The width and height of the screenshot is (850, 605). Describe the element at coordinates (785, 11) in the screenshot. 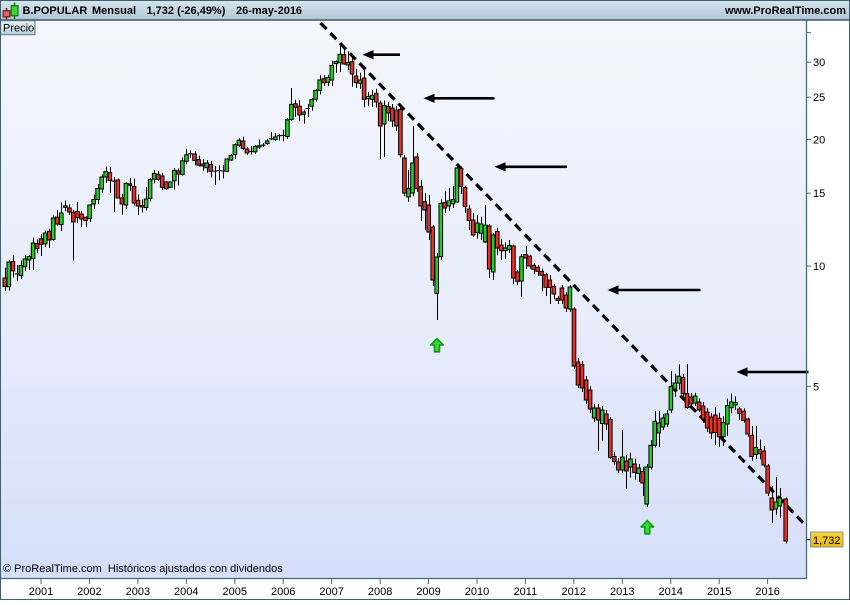

I see `svg-text: www.ProRealTime.com` at that location.